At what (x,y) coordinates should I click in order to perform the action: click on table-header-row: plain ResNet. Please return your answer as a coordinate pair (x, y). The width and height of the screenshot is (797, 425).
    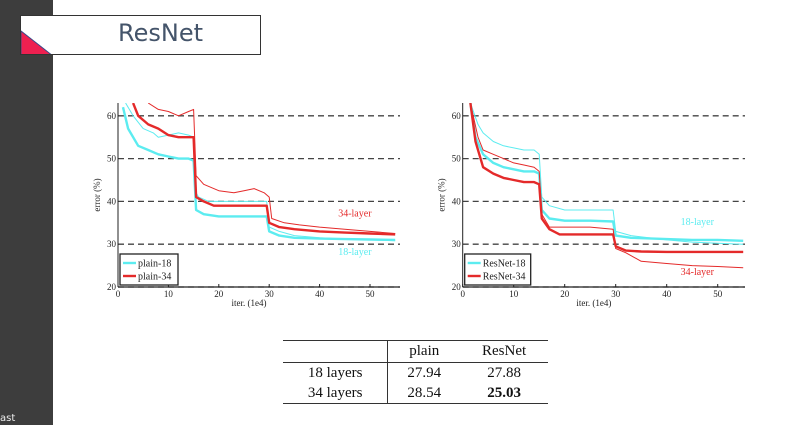
    Looking at the image, I should click on (415, 351).